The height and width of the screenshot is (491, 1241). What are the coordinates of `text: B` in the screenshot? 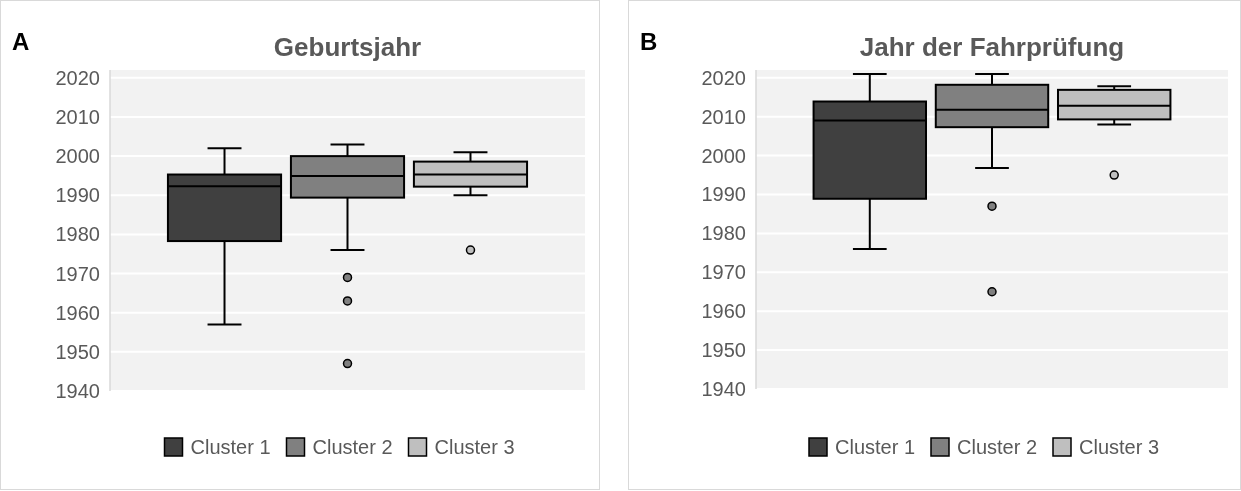 It's located at (649, 41).